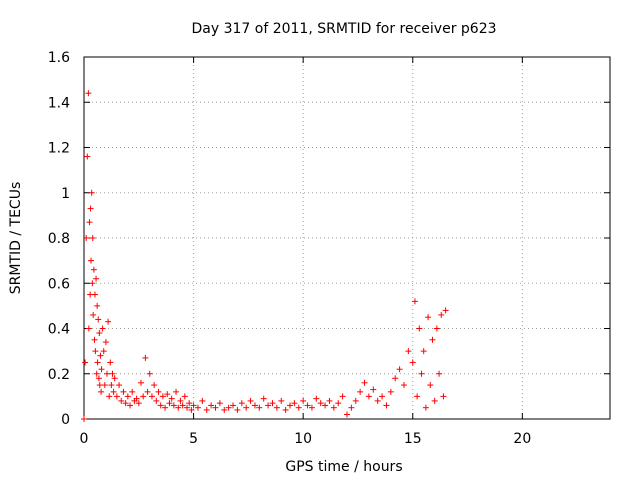 This screenshot has height=480, width=640. Describe the element at coordinates (413, 439) in the screenshot. I see `x-tick-label: 15` at that location.